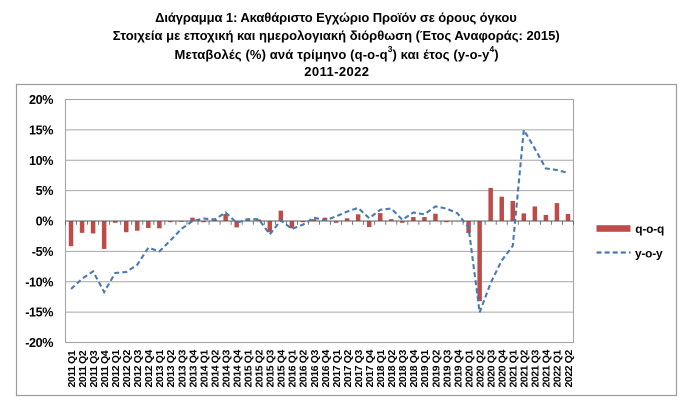 Image resolution: width=692 pixels, height=415 pixels. Describe the element at coordinates (127, 369) in the screenshot. I see `svg-text: 2012 Q2` at that location.